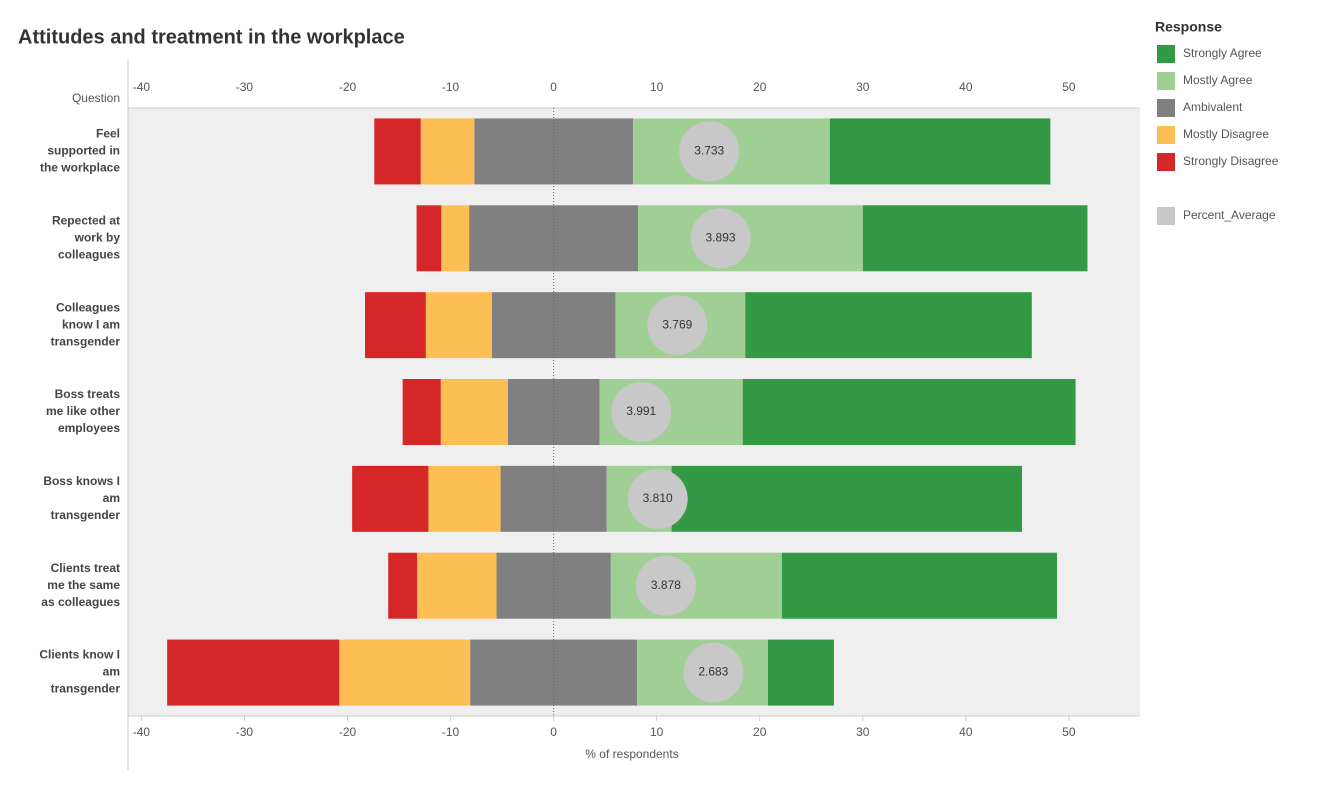 The image size is (1324, 785). I want to click on average-label: 3.878, so click(666, 585).